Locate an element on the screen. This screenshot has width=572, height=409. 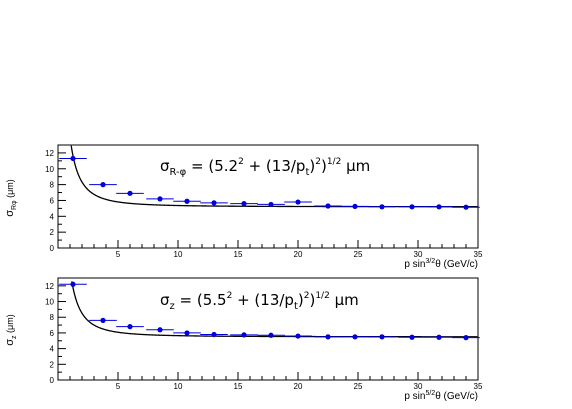
y-axis-label: σz (μm) is located at coordinates (11, 329).